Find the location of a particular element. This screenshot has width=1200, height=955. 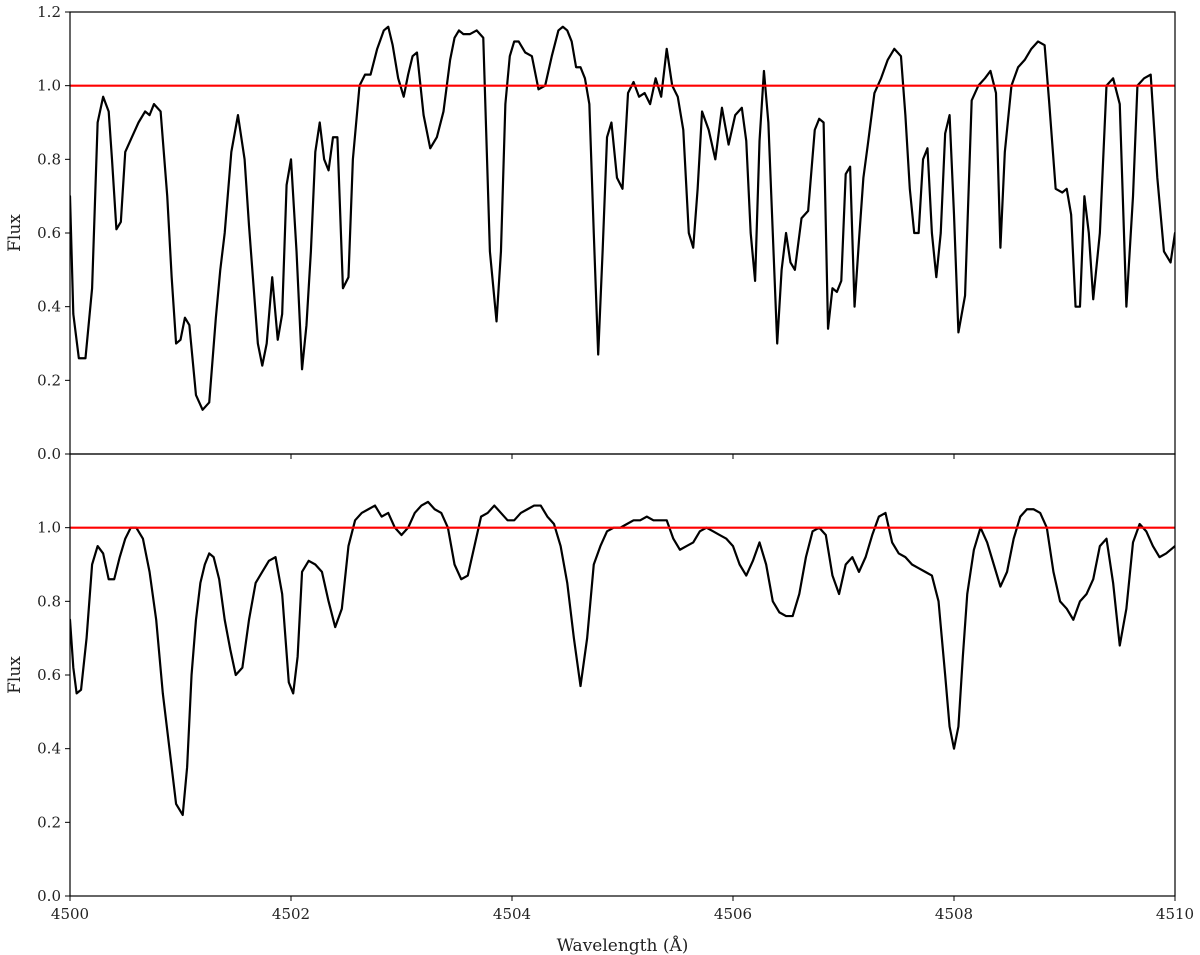

y-tick-label-top: 1.0 is located at coordinates (49, 86).